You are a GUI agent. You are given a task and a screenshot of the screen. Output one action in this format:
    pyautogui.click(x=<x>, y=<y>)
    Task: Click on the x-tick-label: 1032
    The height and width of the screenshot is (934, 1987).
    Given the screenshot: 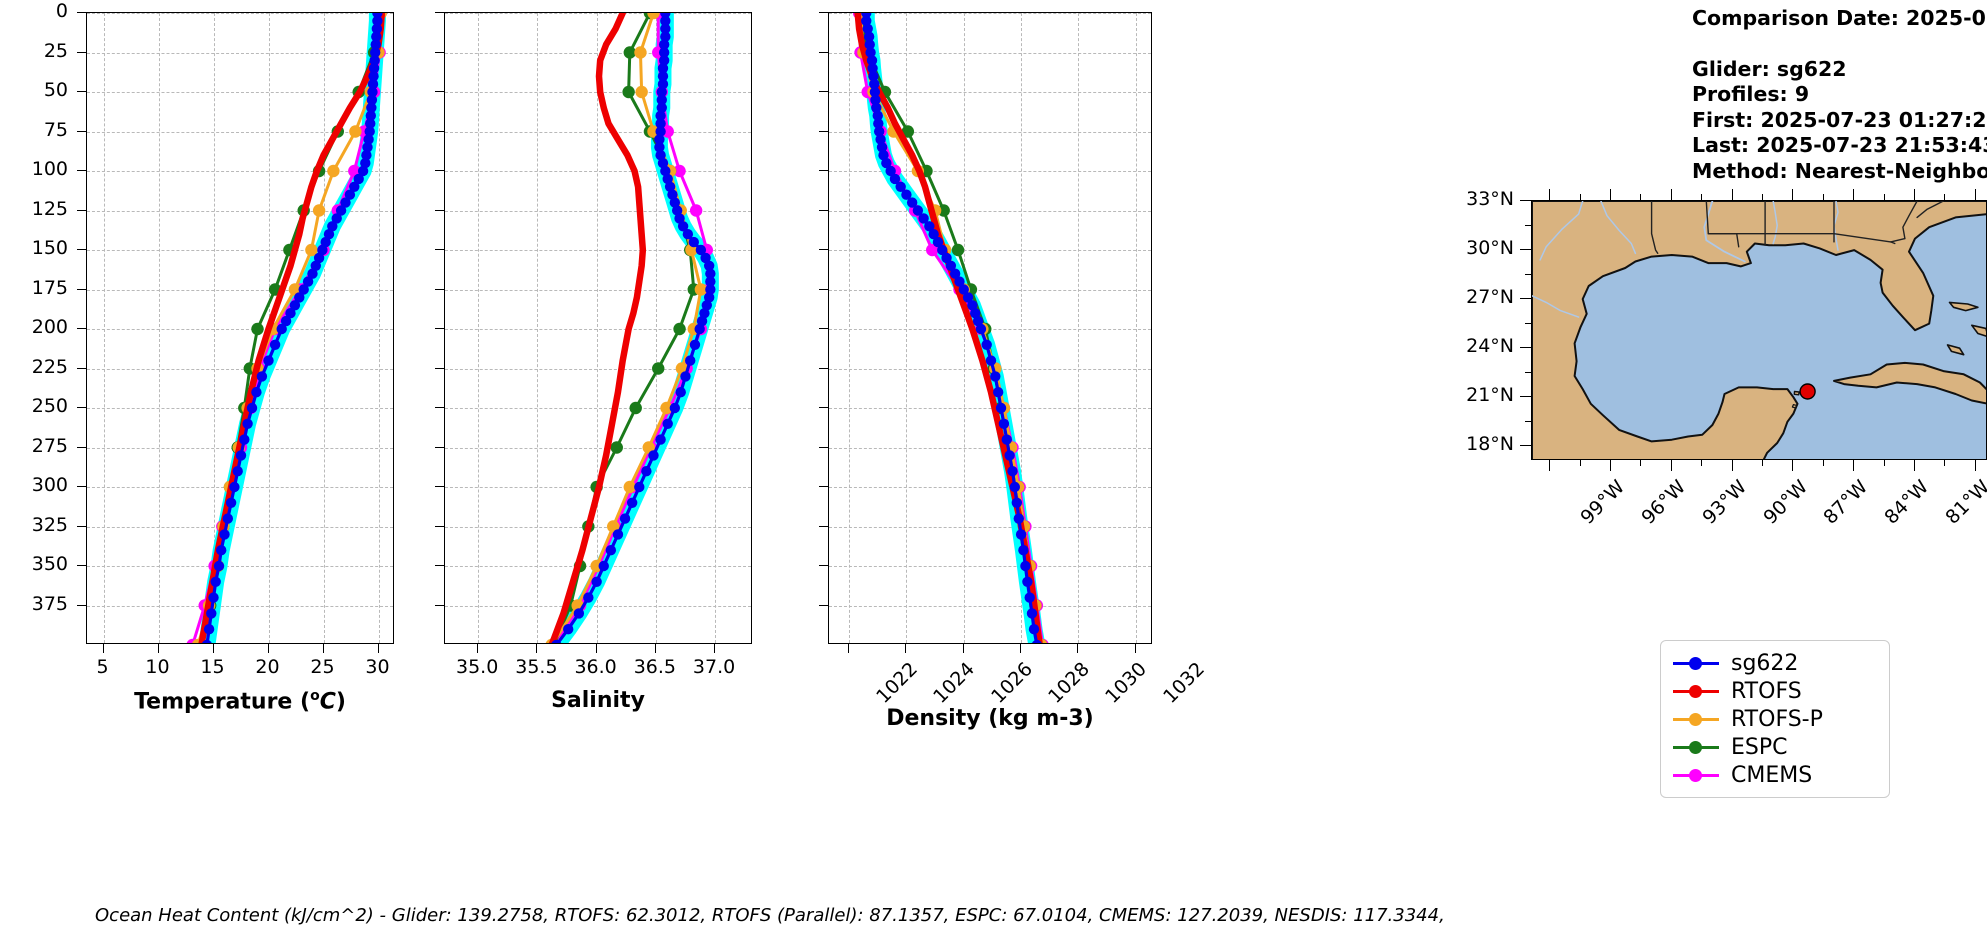 What is the action you would take?
    pyautogui.click(x=1183, y=683)
    